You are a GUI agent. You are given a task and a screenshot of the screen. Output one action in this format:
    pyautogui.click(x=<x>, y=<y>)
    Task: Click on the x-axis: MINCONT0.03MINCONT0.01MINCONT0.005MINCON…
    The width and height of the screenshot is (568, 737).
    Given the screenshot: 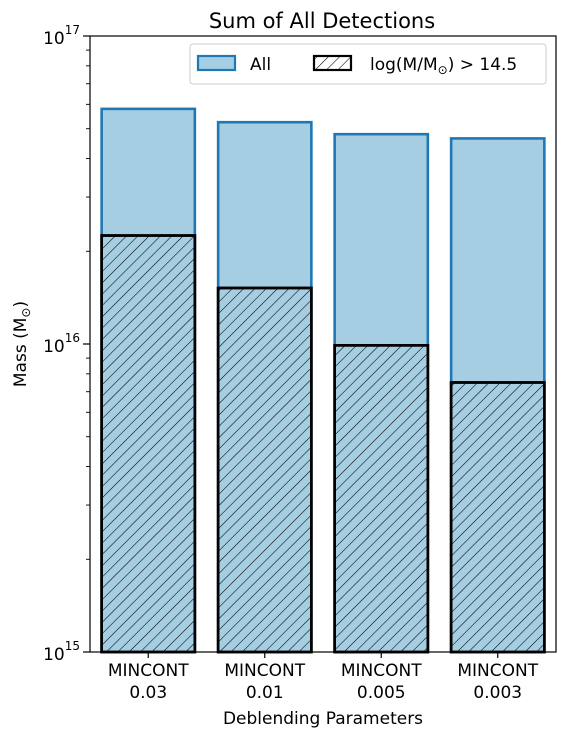 What is the action you would take?
    pyautogui.click(x=323, y=677)
    